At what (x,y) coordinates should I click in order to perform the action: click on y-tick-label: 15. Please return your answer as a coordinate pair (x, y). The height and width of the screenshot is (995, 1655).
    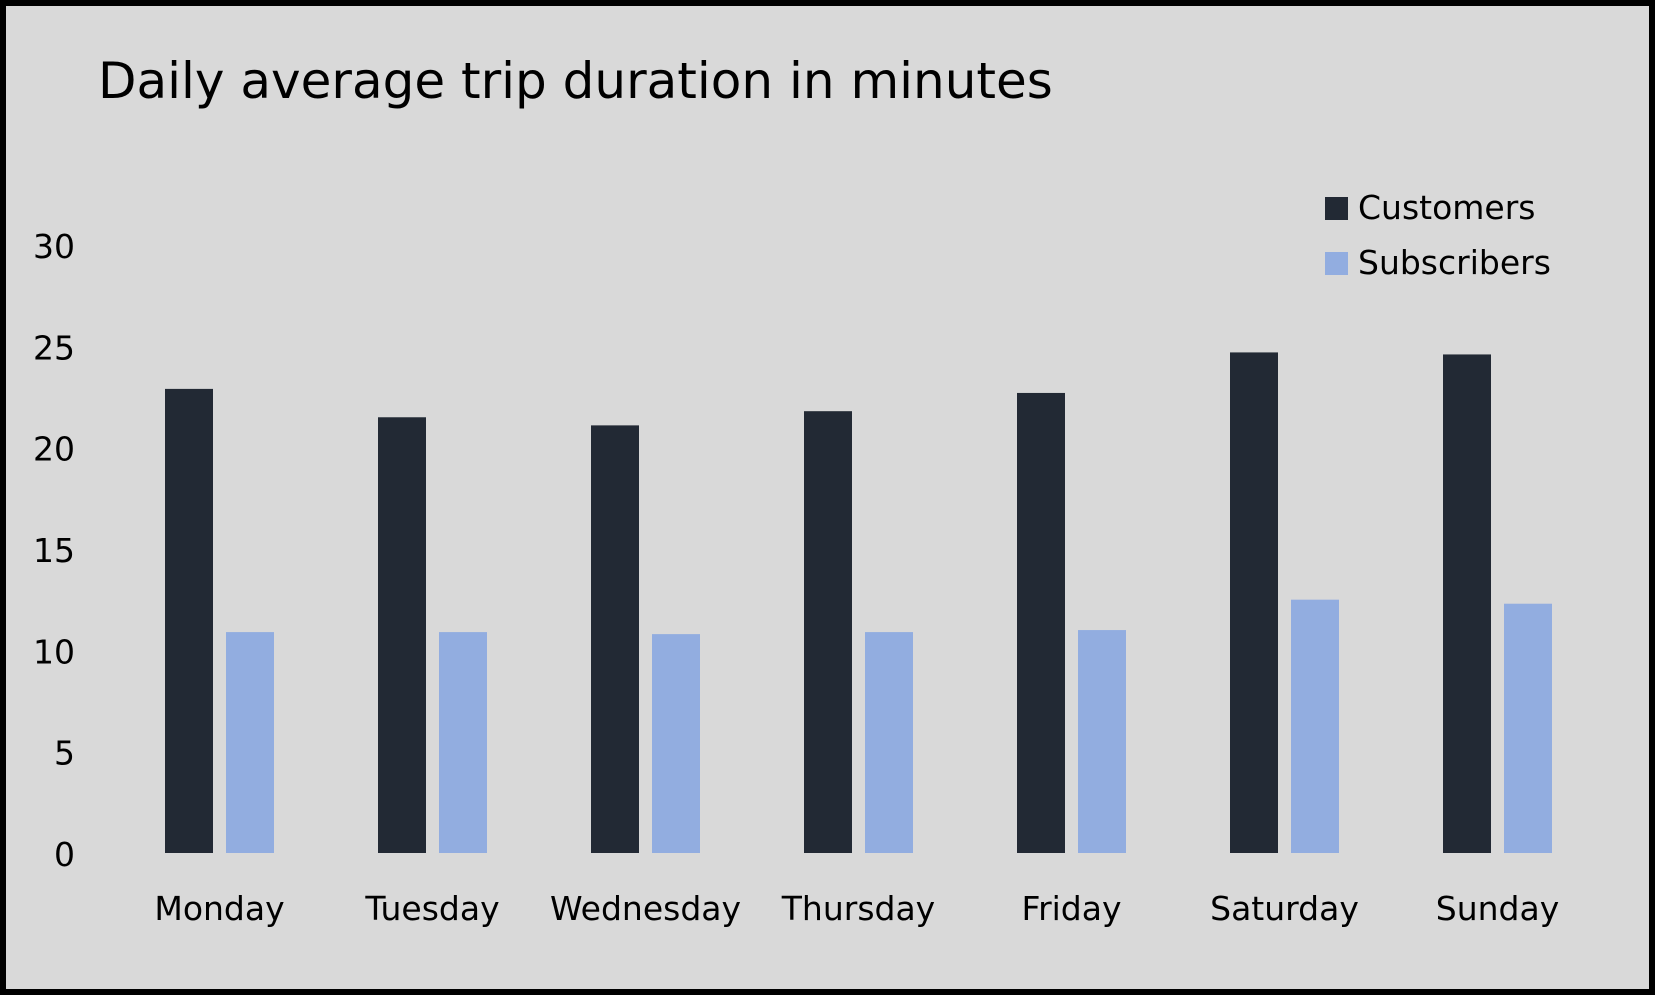
    Looking at the image, I should click on (54, 550).